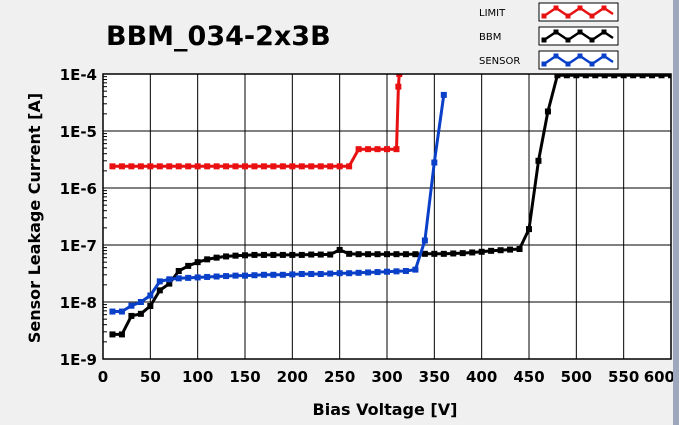  Describe the element at coordinates (578, 60) in the screenshot. I see `legend-swatch-box-sensor` at that location.